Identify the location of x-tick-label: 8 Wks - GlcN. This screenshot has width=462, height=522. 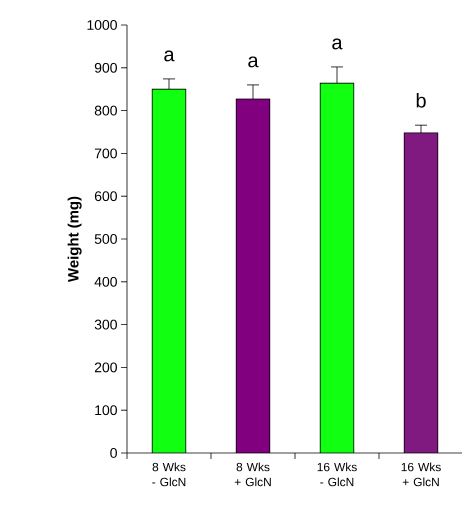
(169, 474).